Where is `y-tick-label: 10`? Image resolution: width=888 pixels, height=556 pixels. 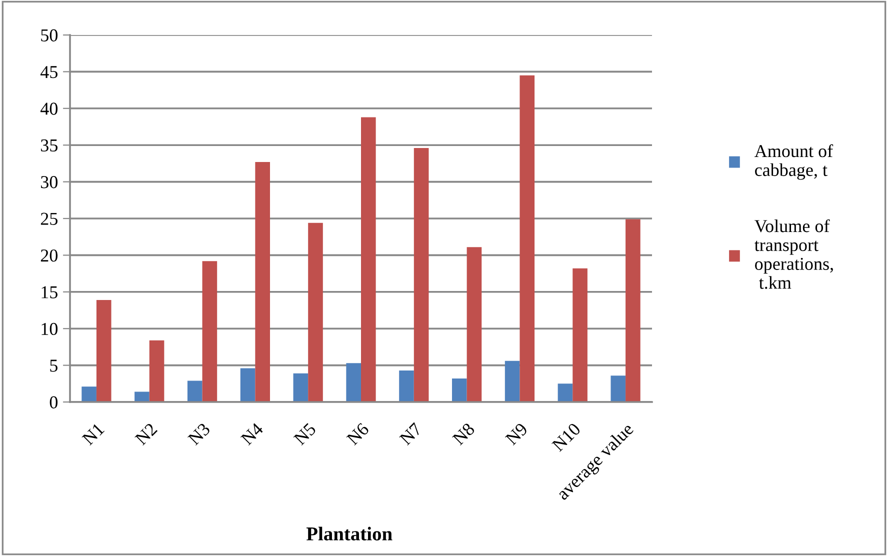 y-tick-label: 10 is located at coordinates (50, 329).